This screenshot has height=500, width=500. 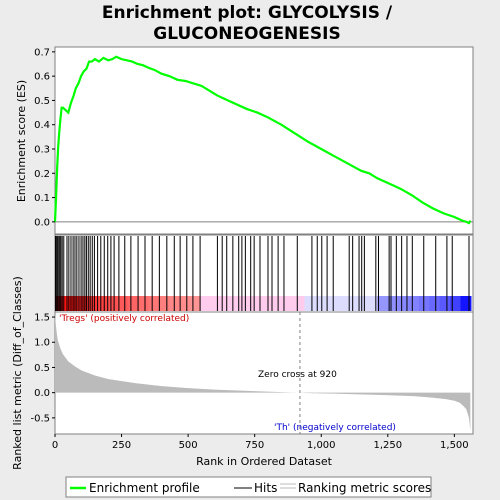 What do you see at coordinates (297, 375) in the screenshot?
I see `zero-cross-label: Zero cross at 920` at bounding box center [297, 375].